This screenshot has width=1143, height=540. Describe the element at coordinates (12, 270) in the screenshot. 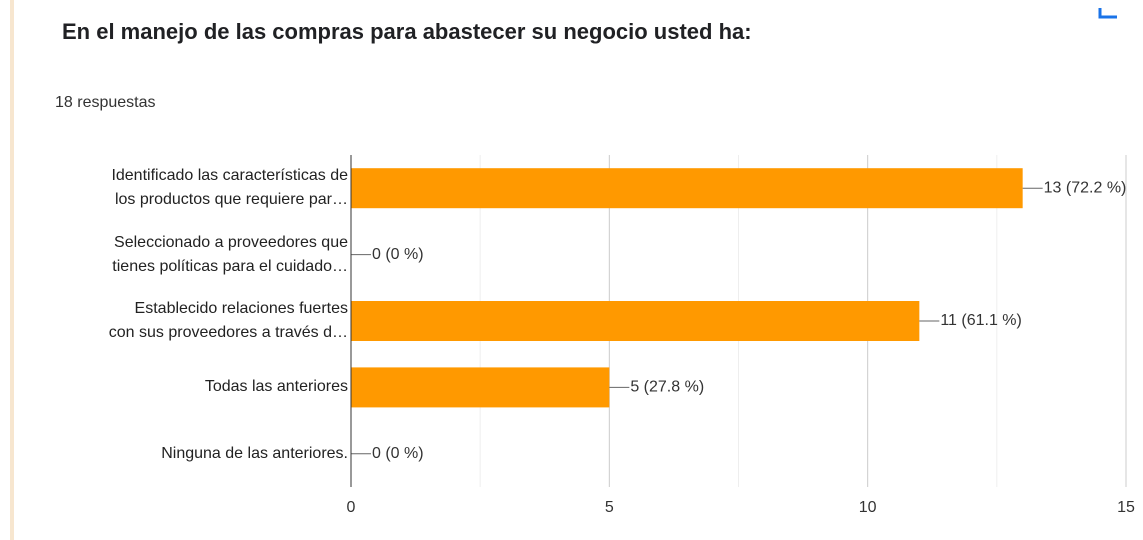

I see `left-border` at that location.